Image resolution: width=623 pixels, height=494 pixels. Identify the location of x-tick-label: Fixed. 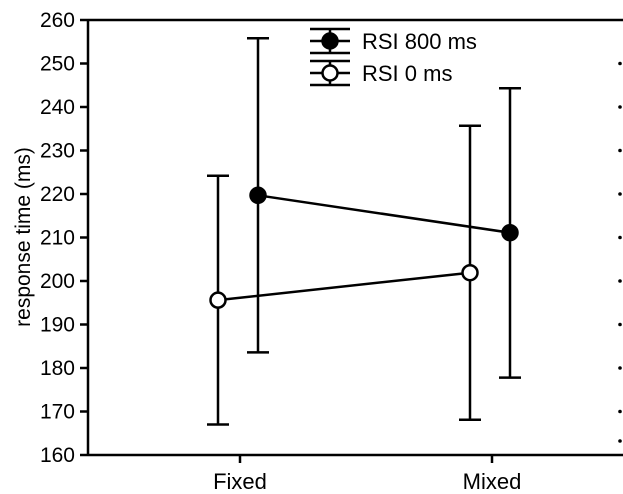
(240, 481).